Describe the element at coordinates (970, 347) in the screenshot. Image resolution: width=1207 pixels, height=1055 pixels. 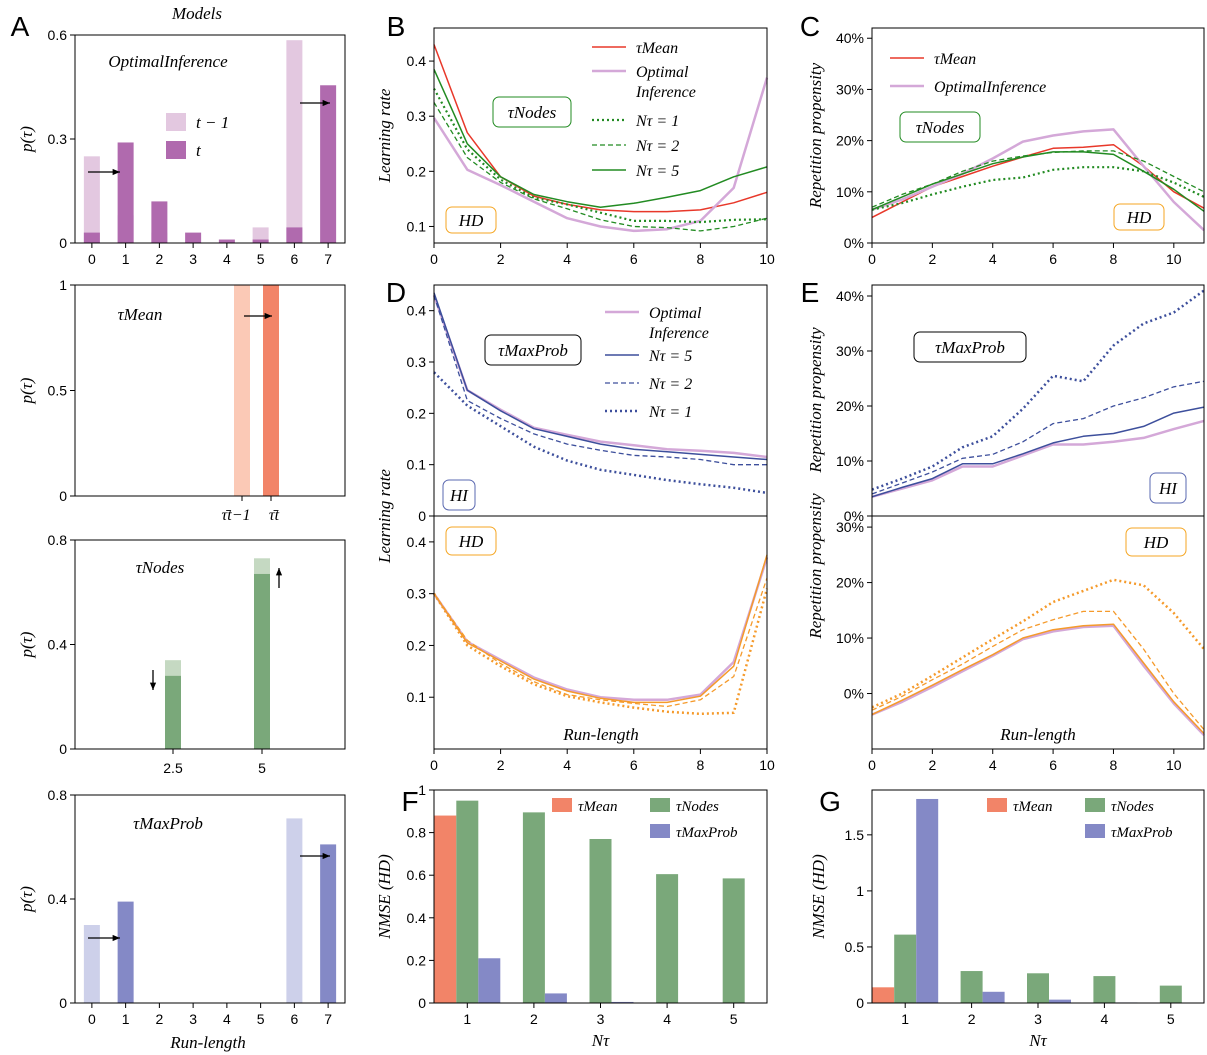
I see `model-tag: τMaxProb` at that location.